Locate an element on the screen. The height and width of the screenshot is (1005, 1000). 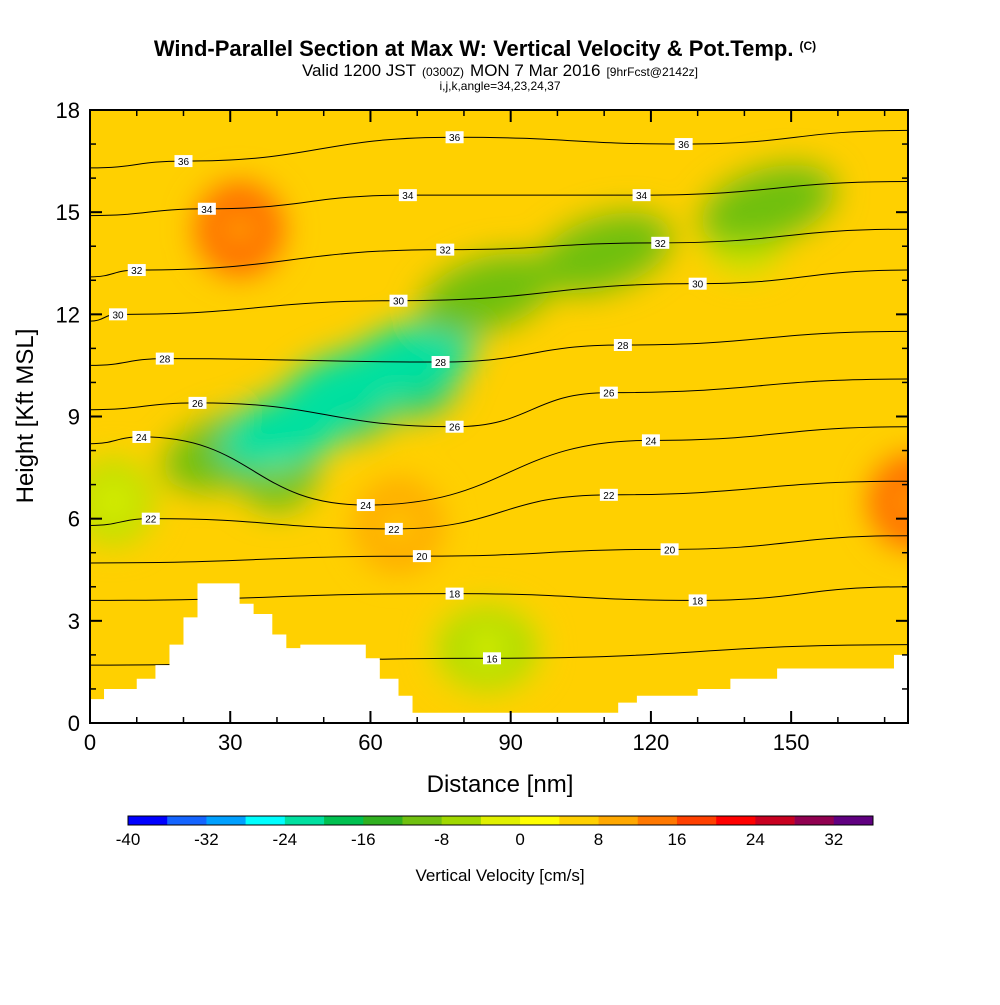
colorbar: -40 -32 -24 -16 -8 0 8 16 24 32 is located at coordinates (495, 832).